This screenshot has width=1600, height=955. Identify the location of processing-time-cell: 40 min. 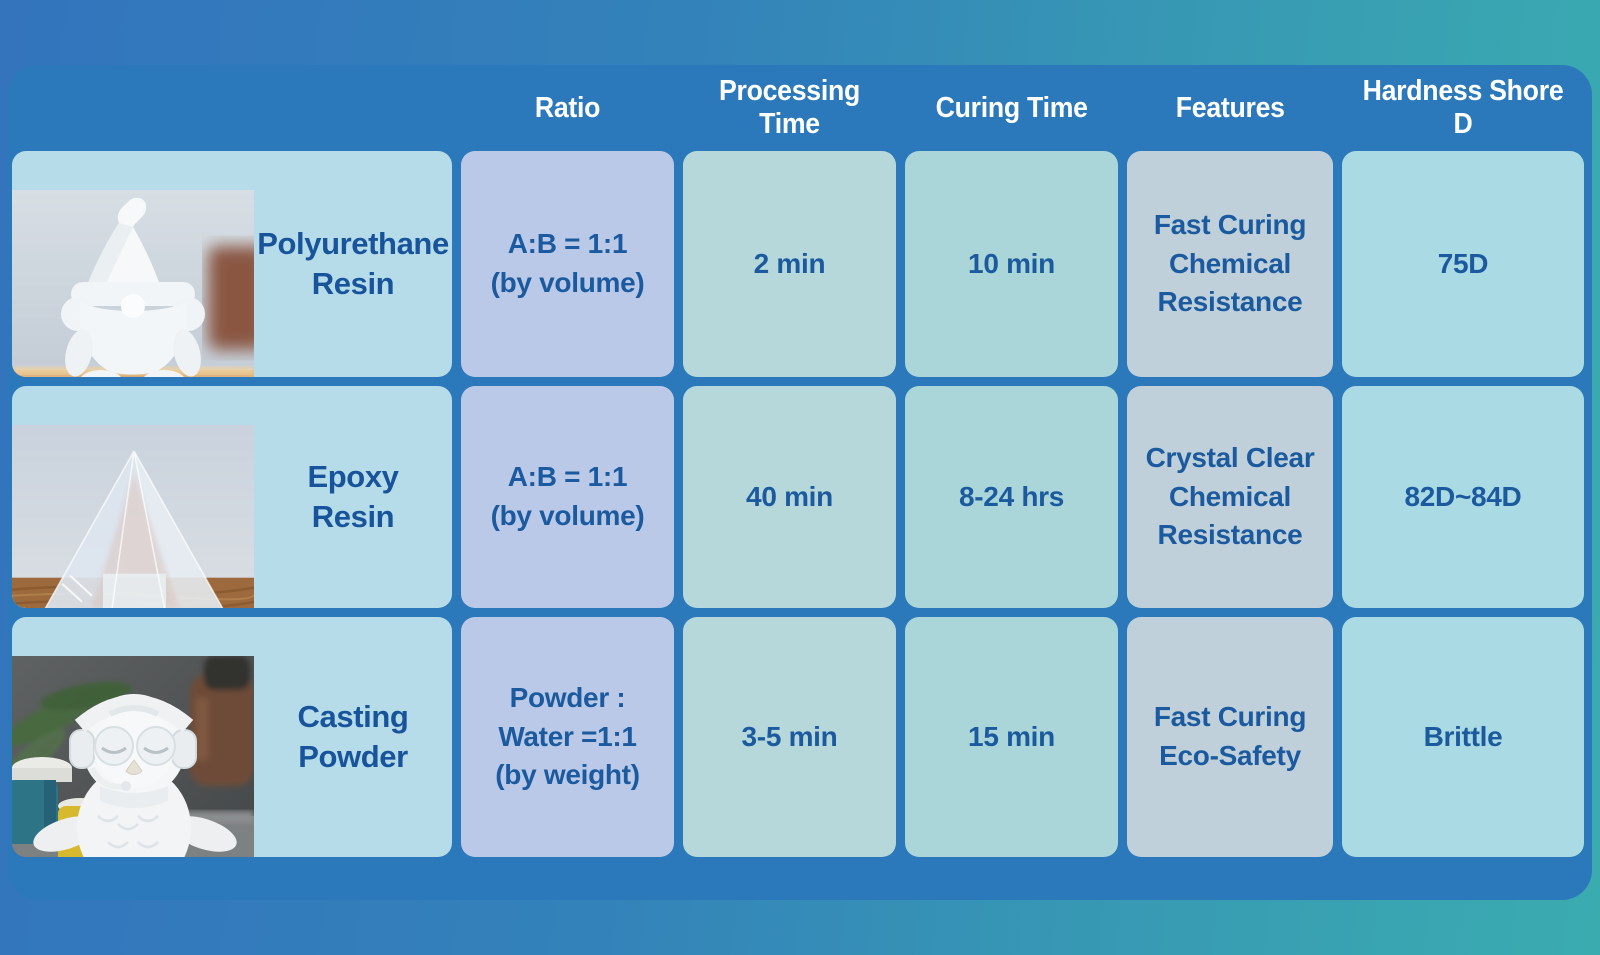
(789, 497).